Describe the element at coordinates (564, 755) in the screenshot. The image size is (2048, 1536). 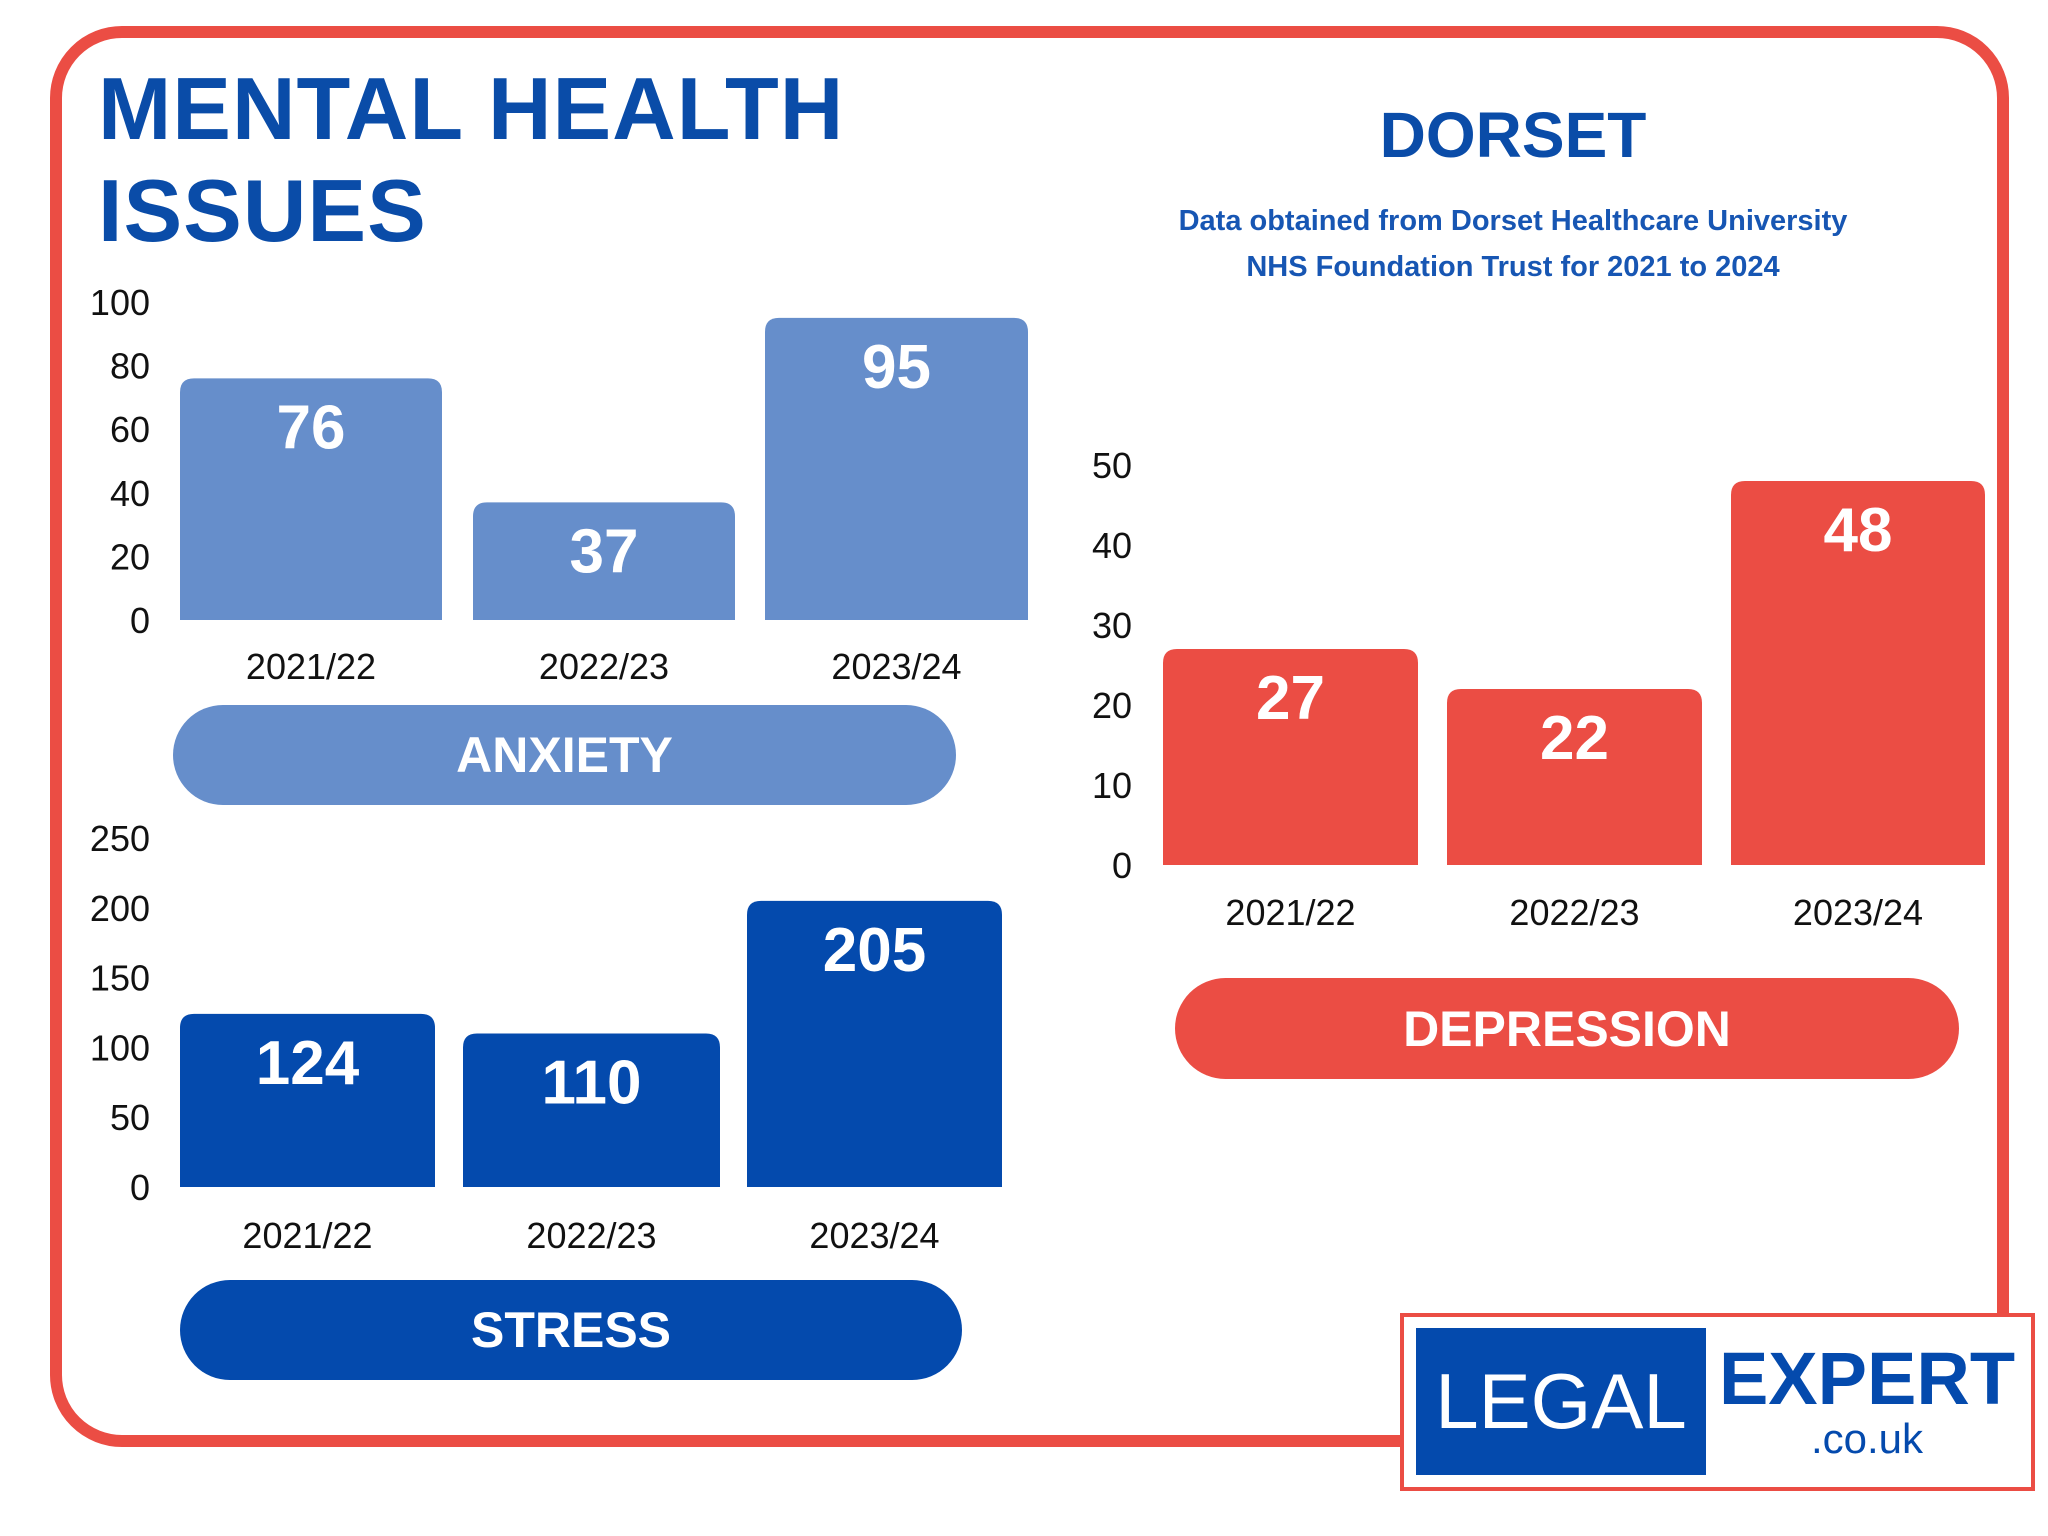
I see `anxiety-label-pill: ANXIETY` at that location.